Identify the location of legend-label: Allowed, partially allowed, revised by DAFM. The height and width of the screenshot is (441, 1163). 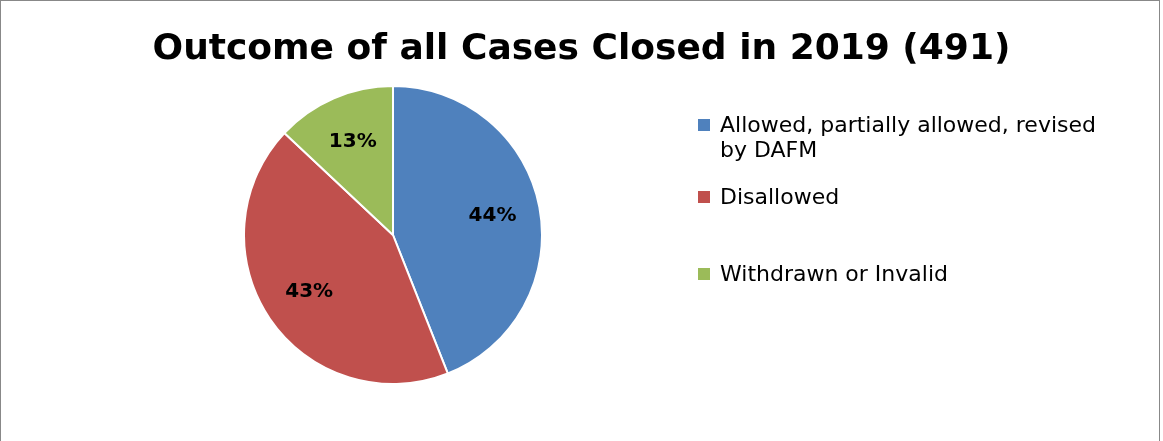
(908, 137).